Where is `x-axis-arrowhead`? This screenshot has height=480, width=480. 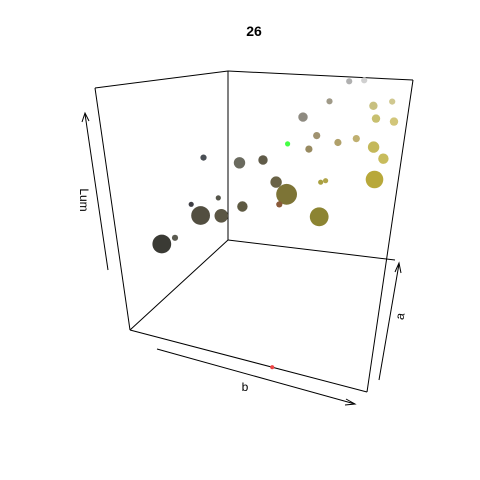
x-axis-arrowhead is located at coordinates (350, 402).